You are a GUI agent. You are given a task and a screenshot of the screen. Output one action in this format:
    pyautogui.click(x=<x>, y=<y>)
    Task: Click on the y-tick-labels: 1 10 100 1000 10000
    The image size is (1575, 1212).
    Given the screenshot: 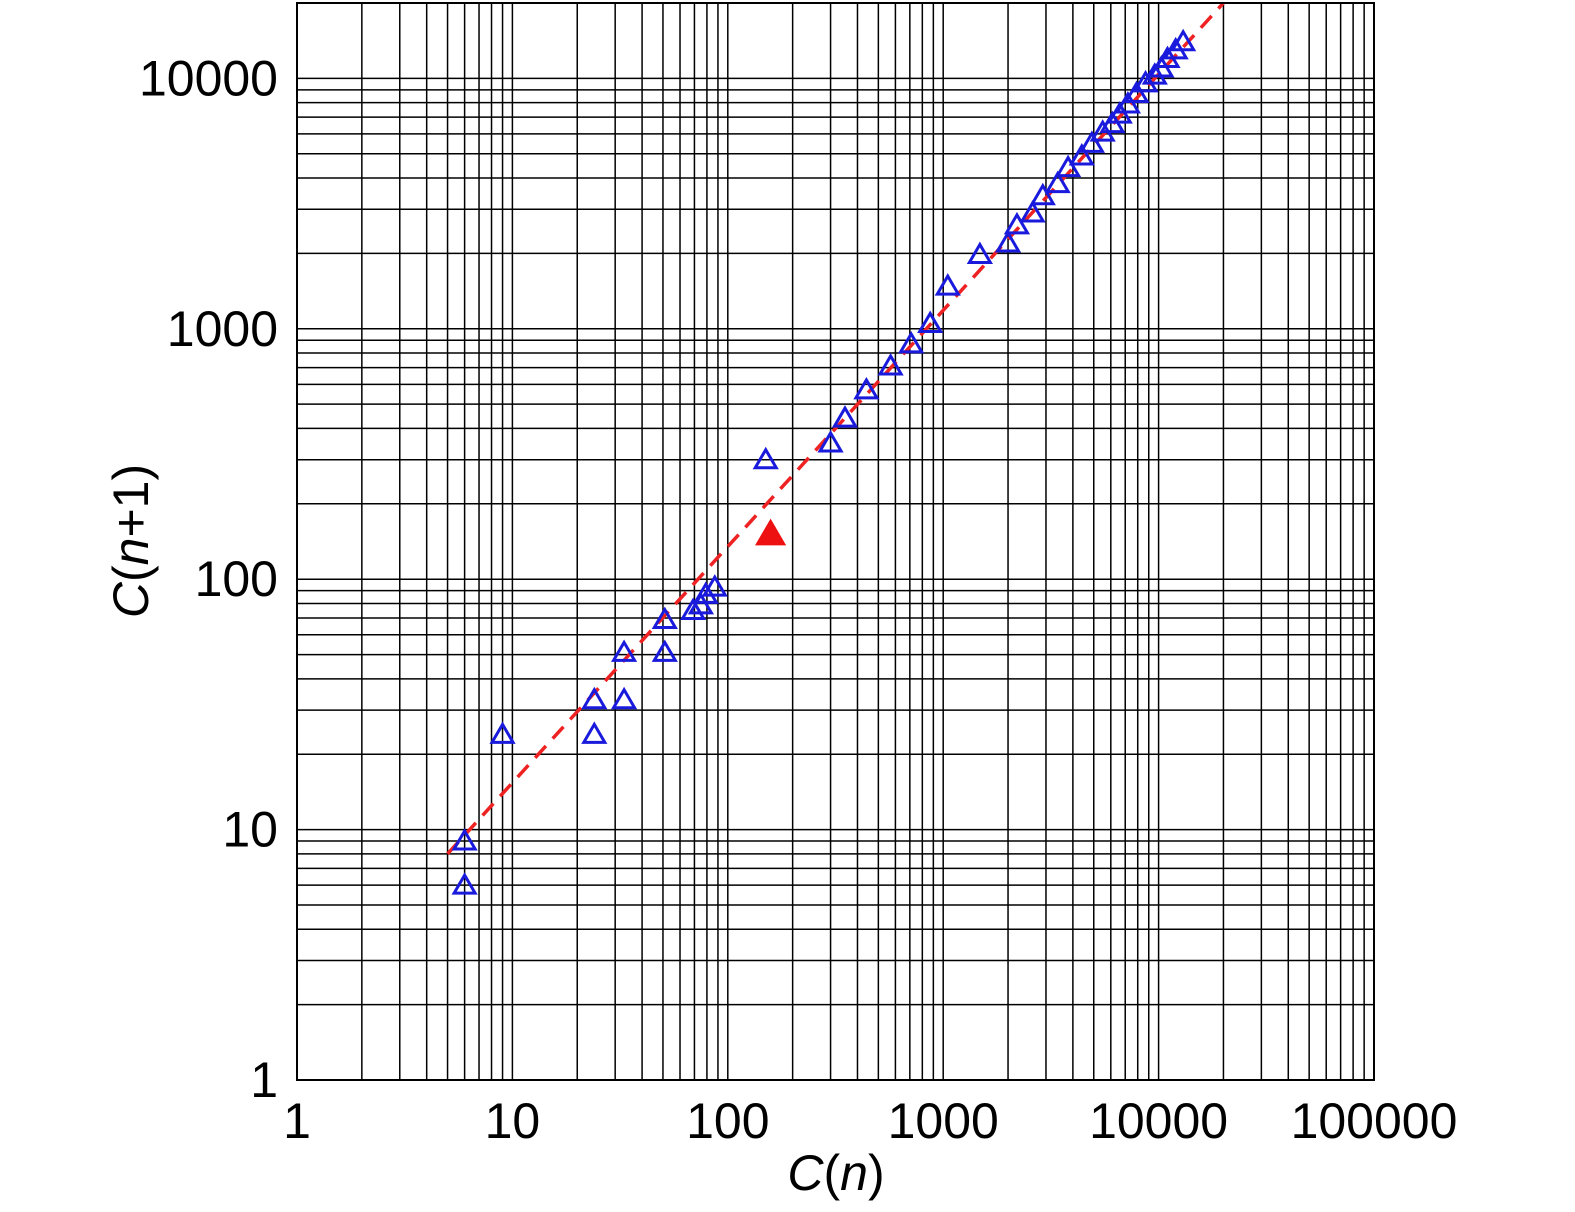 What is the action you would take?
    pyautogui.click(x=208, y=579)
    